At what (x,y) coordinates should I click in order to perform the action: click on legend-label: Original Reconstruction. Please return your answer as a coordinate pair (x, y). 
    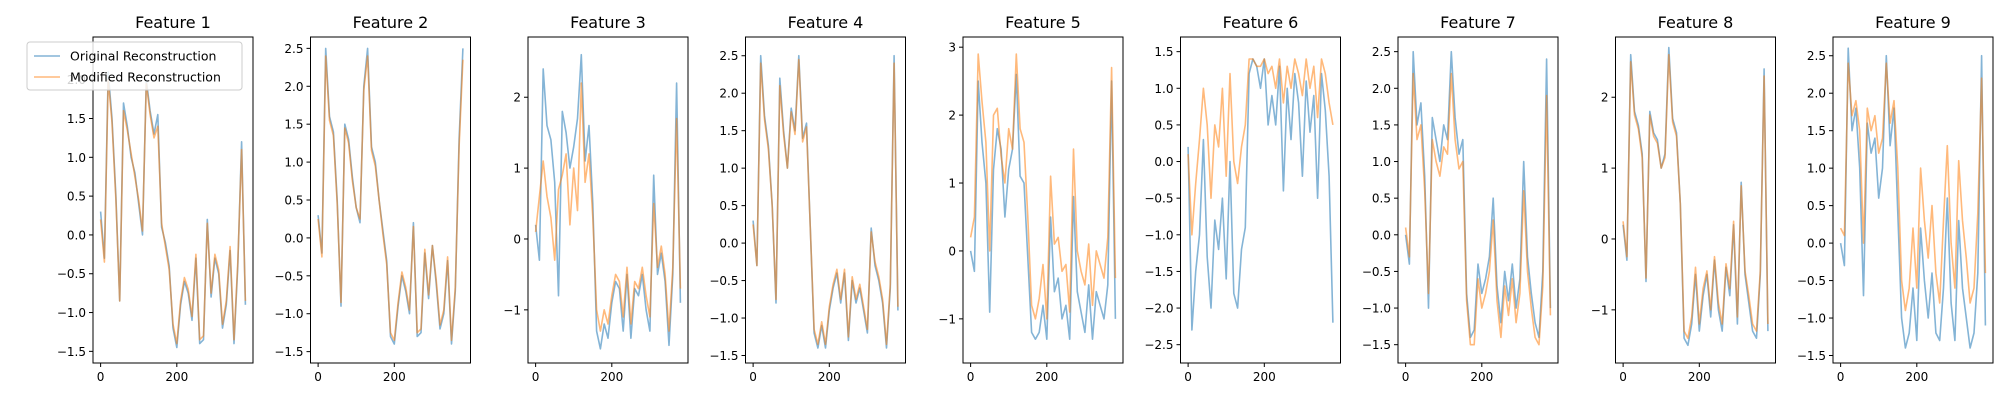
    Looking at the image, I should click on (143, 56).